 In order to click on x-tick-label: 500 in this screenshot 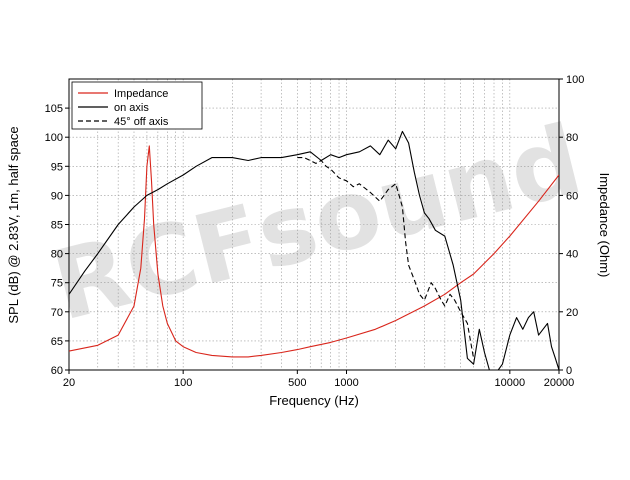, I will do `click(297, 383)`.